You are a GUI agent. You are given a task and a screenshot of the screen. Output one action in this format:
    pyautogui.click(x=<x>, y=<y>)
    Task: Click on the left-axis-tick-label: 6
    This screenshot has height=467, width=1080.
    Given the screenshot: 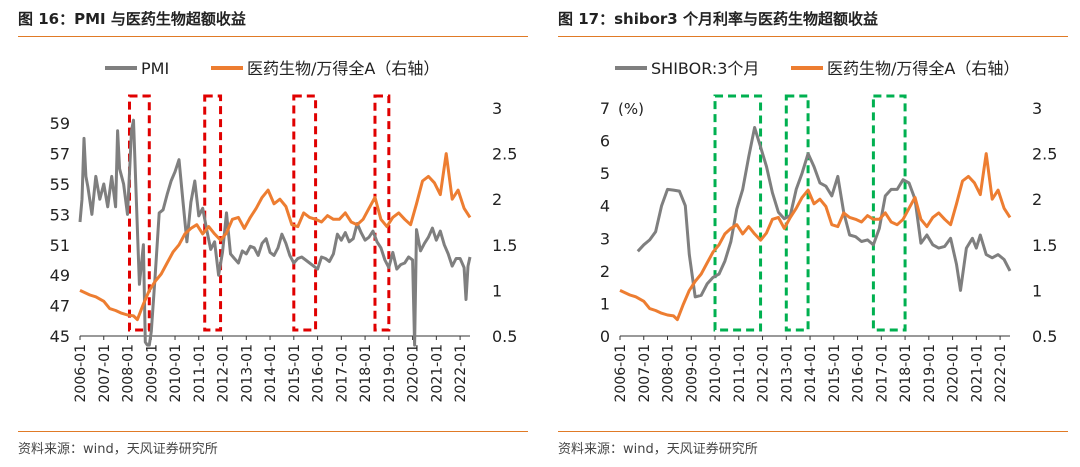 What is the action you would take?
    pyautogui.click(x=605, y=141)
    